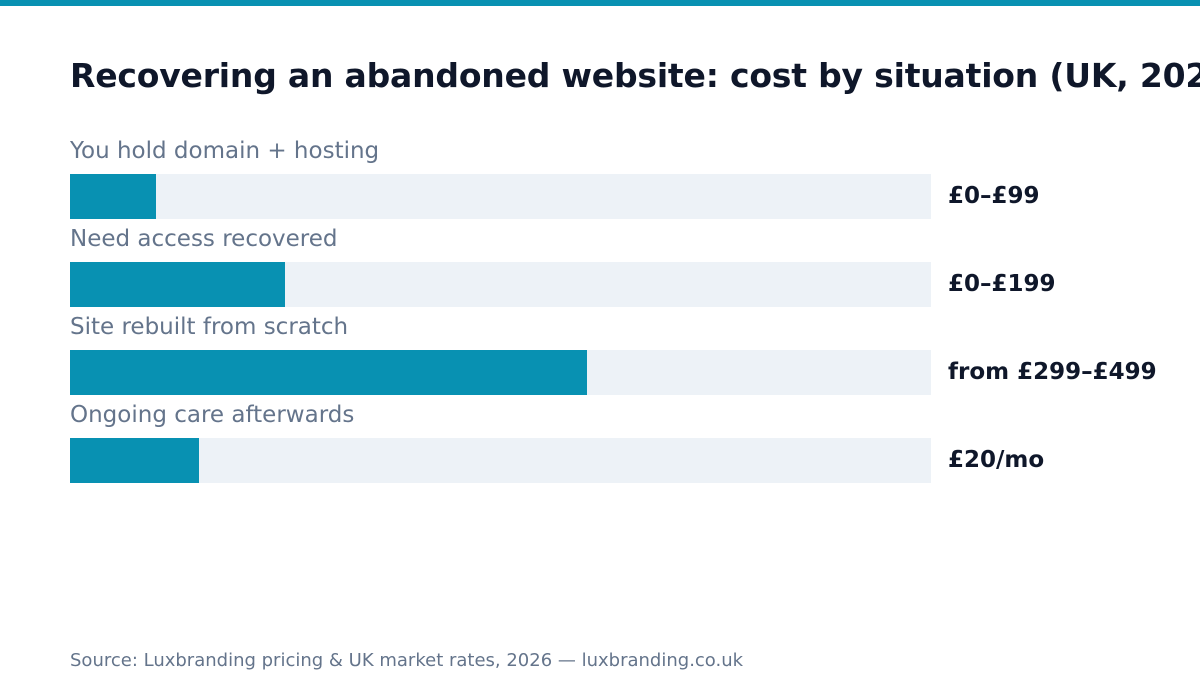 This screenshot has width=1200, height=700. Describe the element at coordinates (212, 415) in the screenshot. I see `bar-category-label: Ongoing care afterwards` at that location.